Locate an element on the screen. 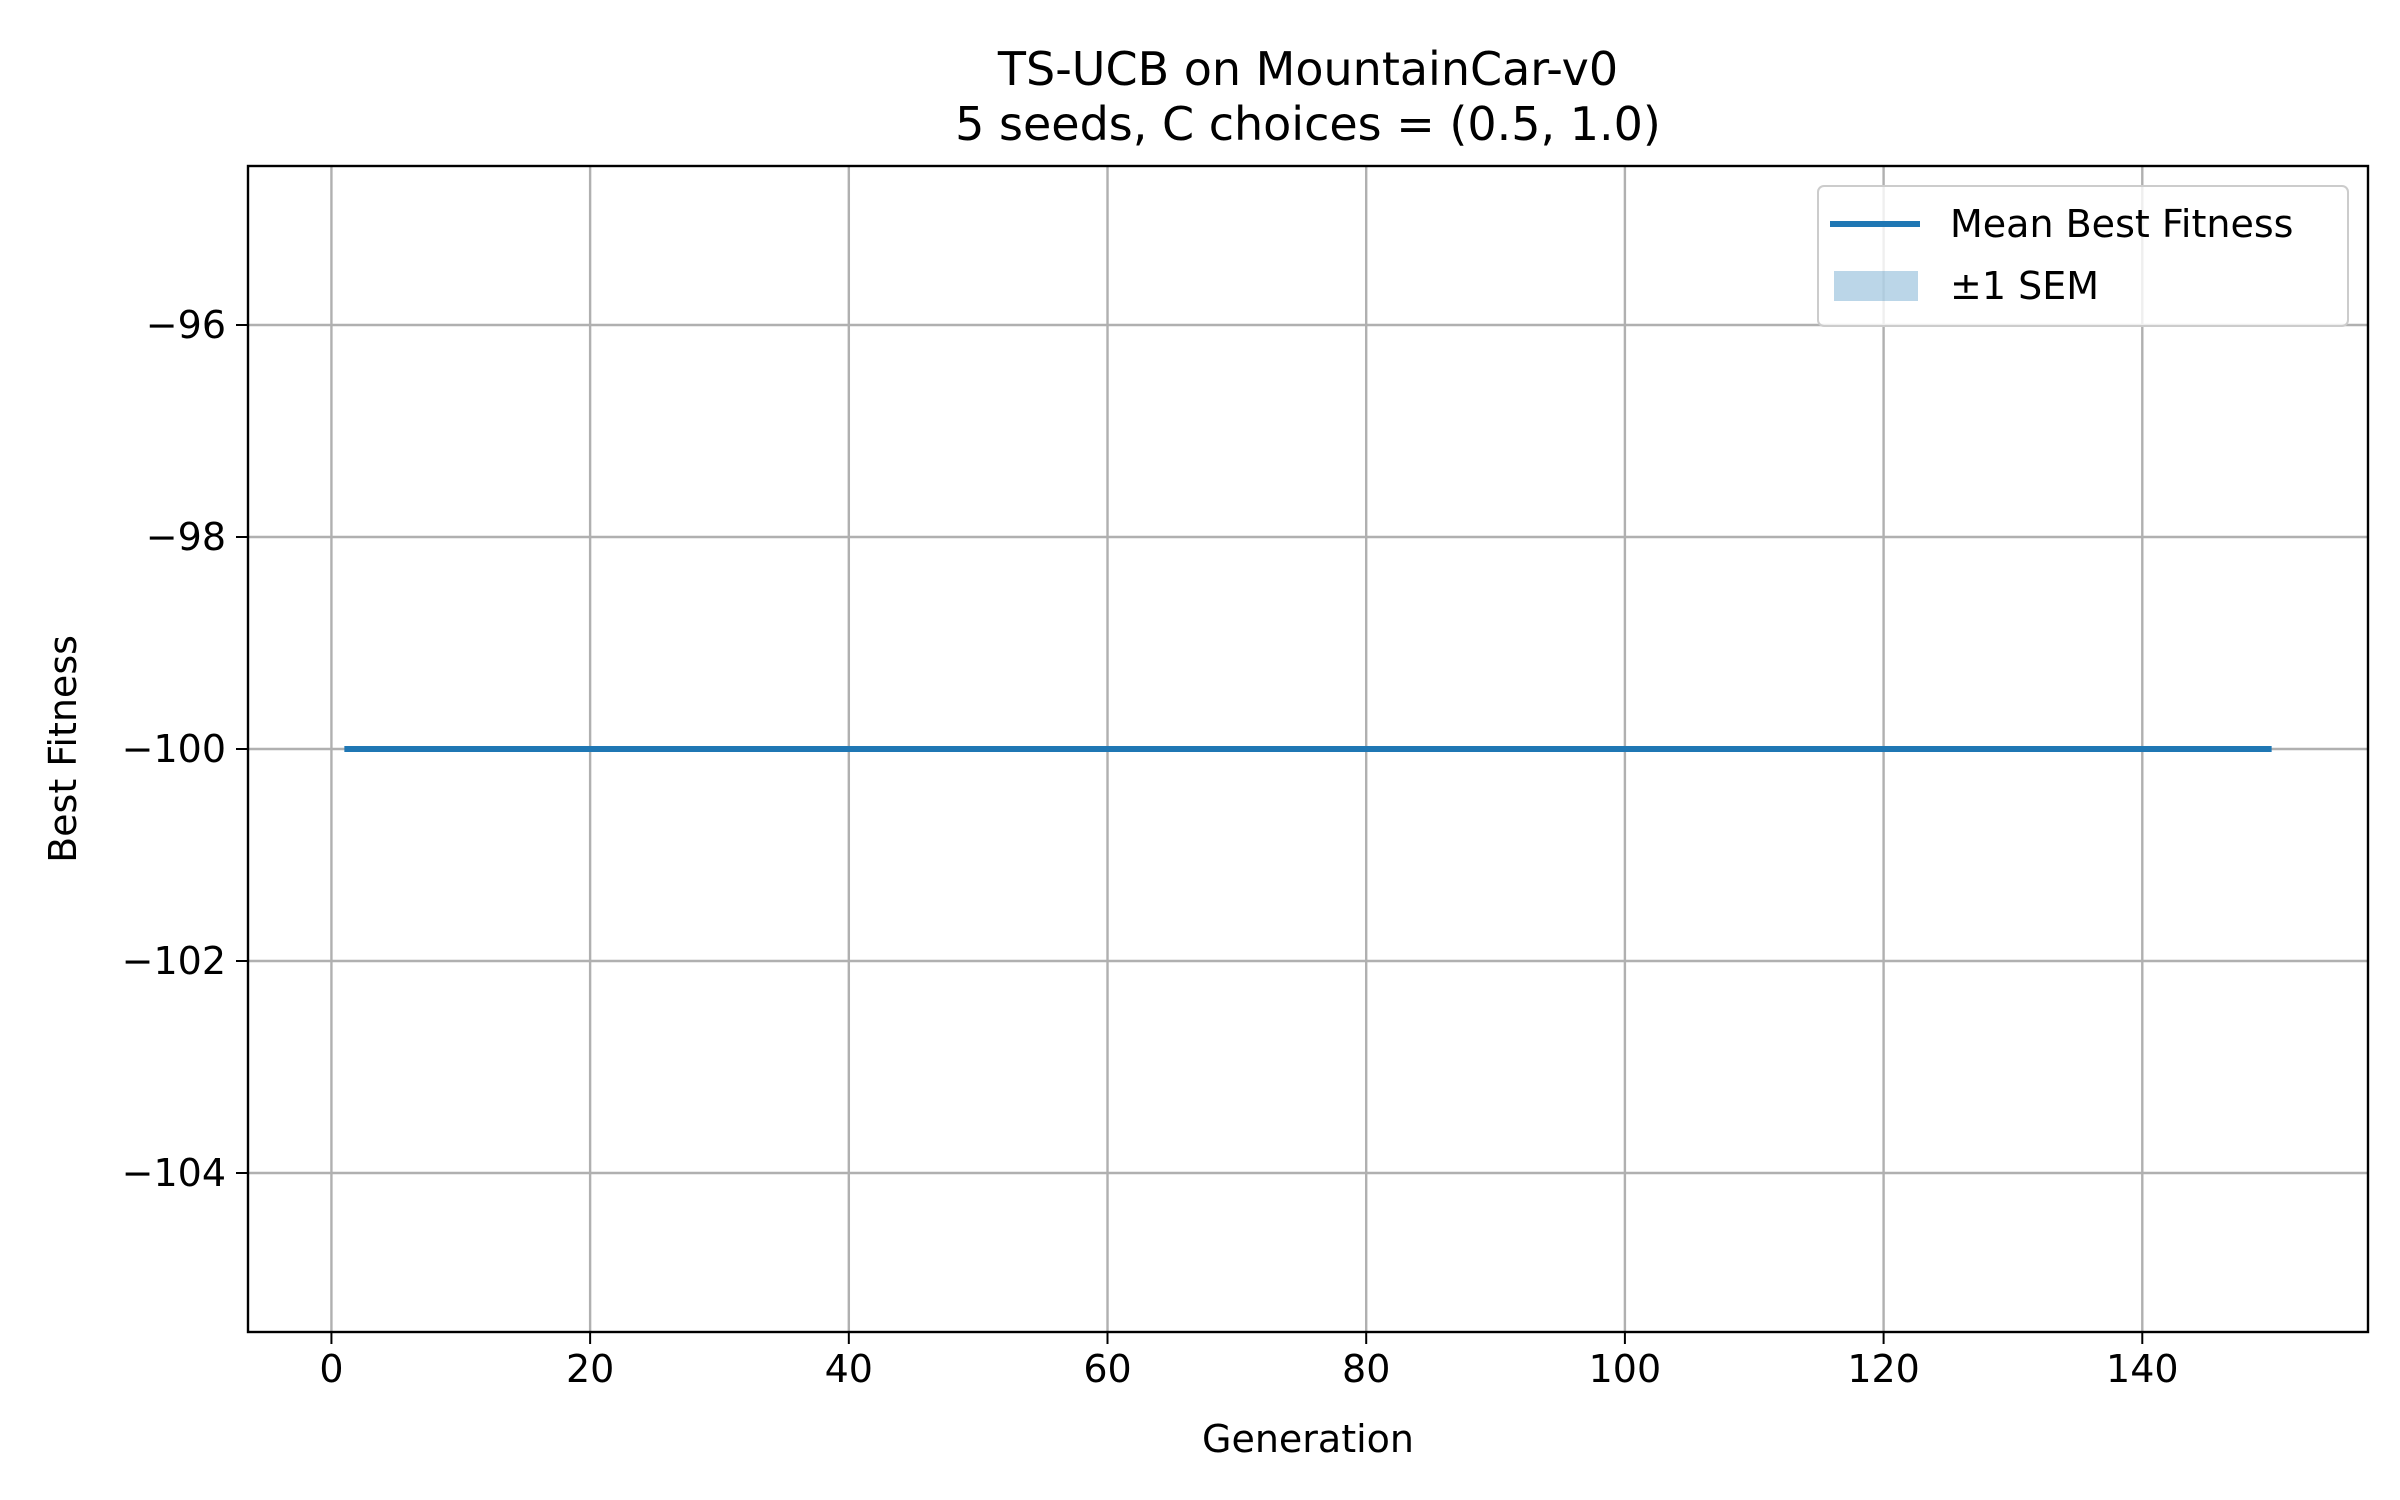  legend: Mean Best Fitness ±1 SEM is located at coordinates (2083, 256).